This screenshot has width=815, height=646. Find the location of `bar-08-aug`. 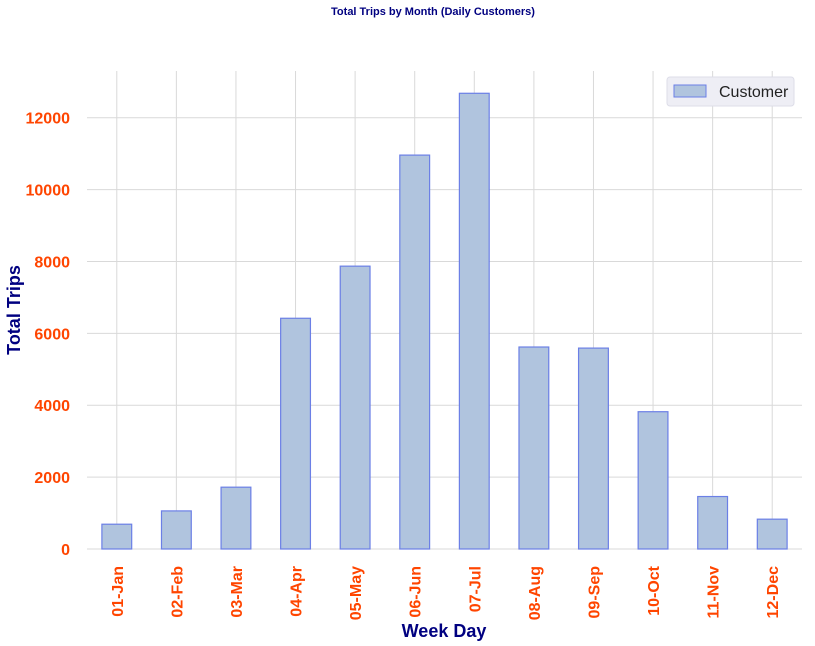

bar-08-aug is located at coordinates (534, 448).